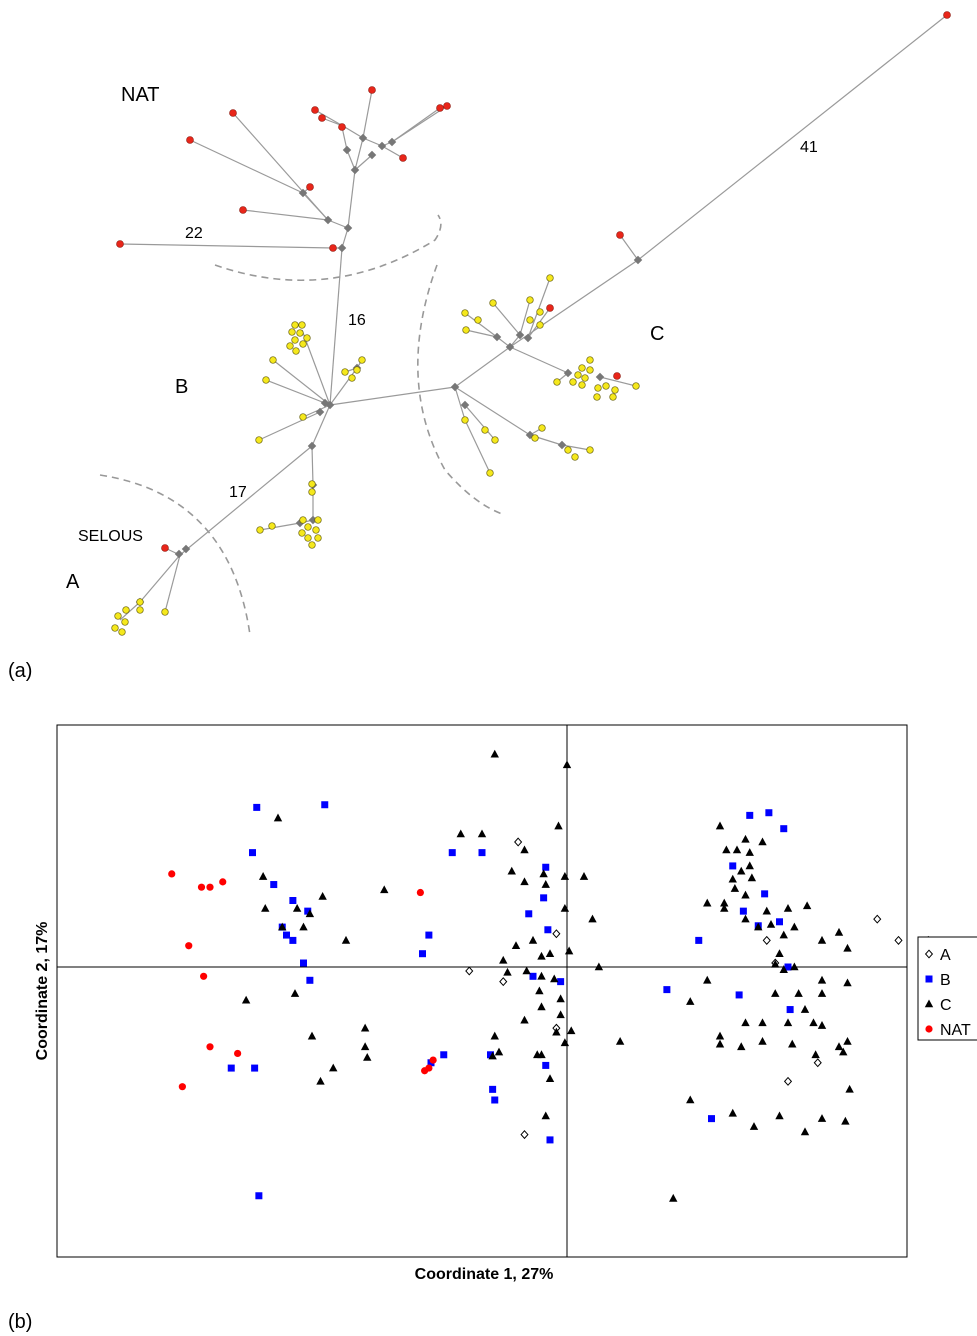 Image resolution: width=977 pixels, height=1336 pixels. Describe the element at coordinates (929, 954) in the screenshot. I see `legend-marker-a` at that location.